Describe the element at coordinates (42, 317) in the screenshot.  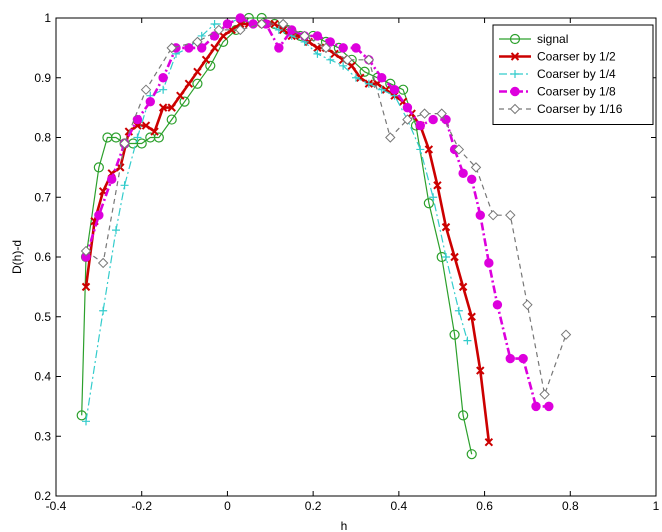
I see `y-tick-label: 0.5` at that location.